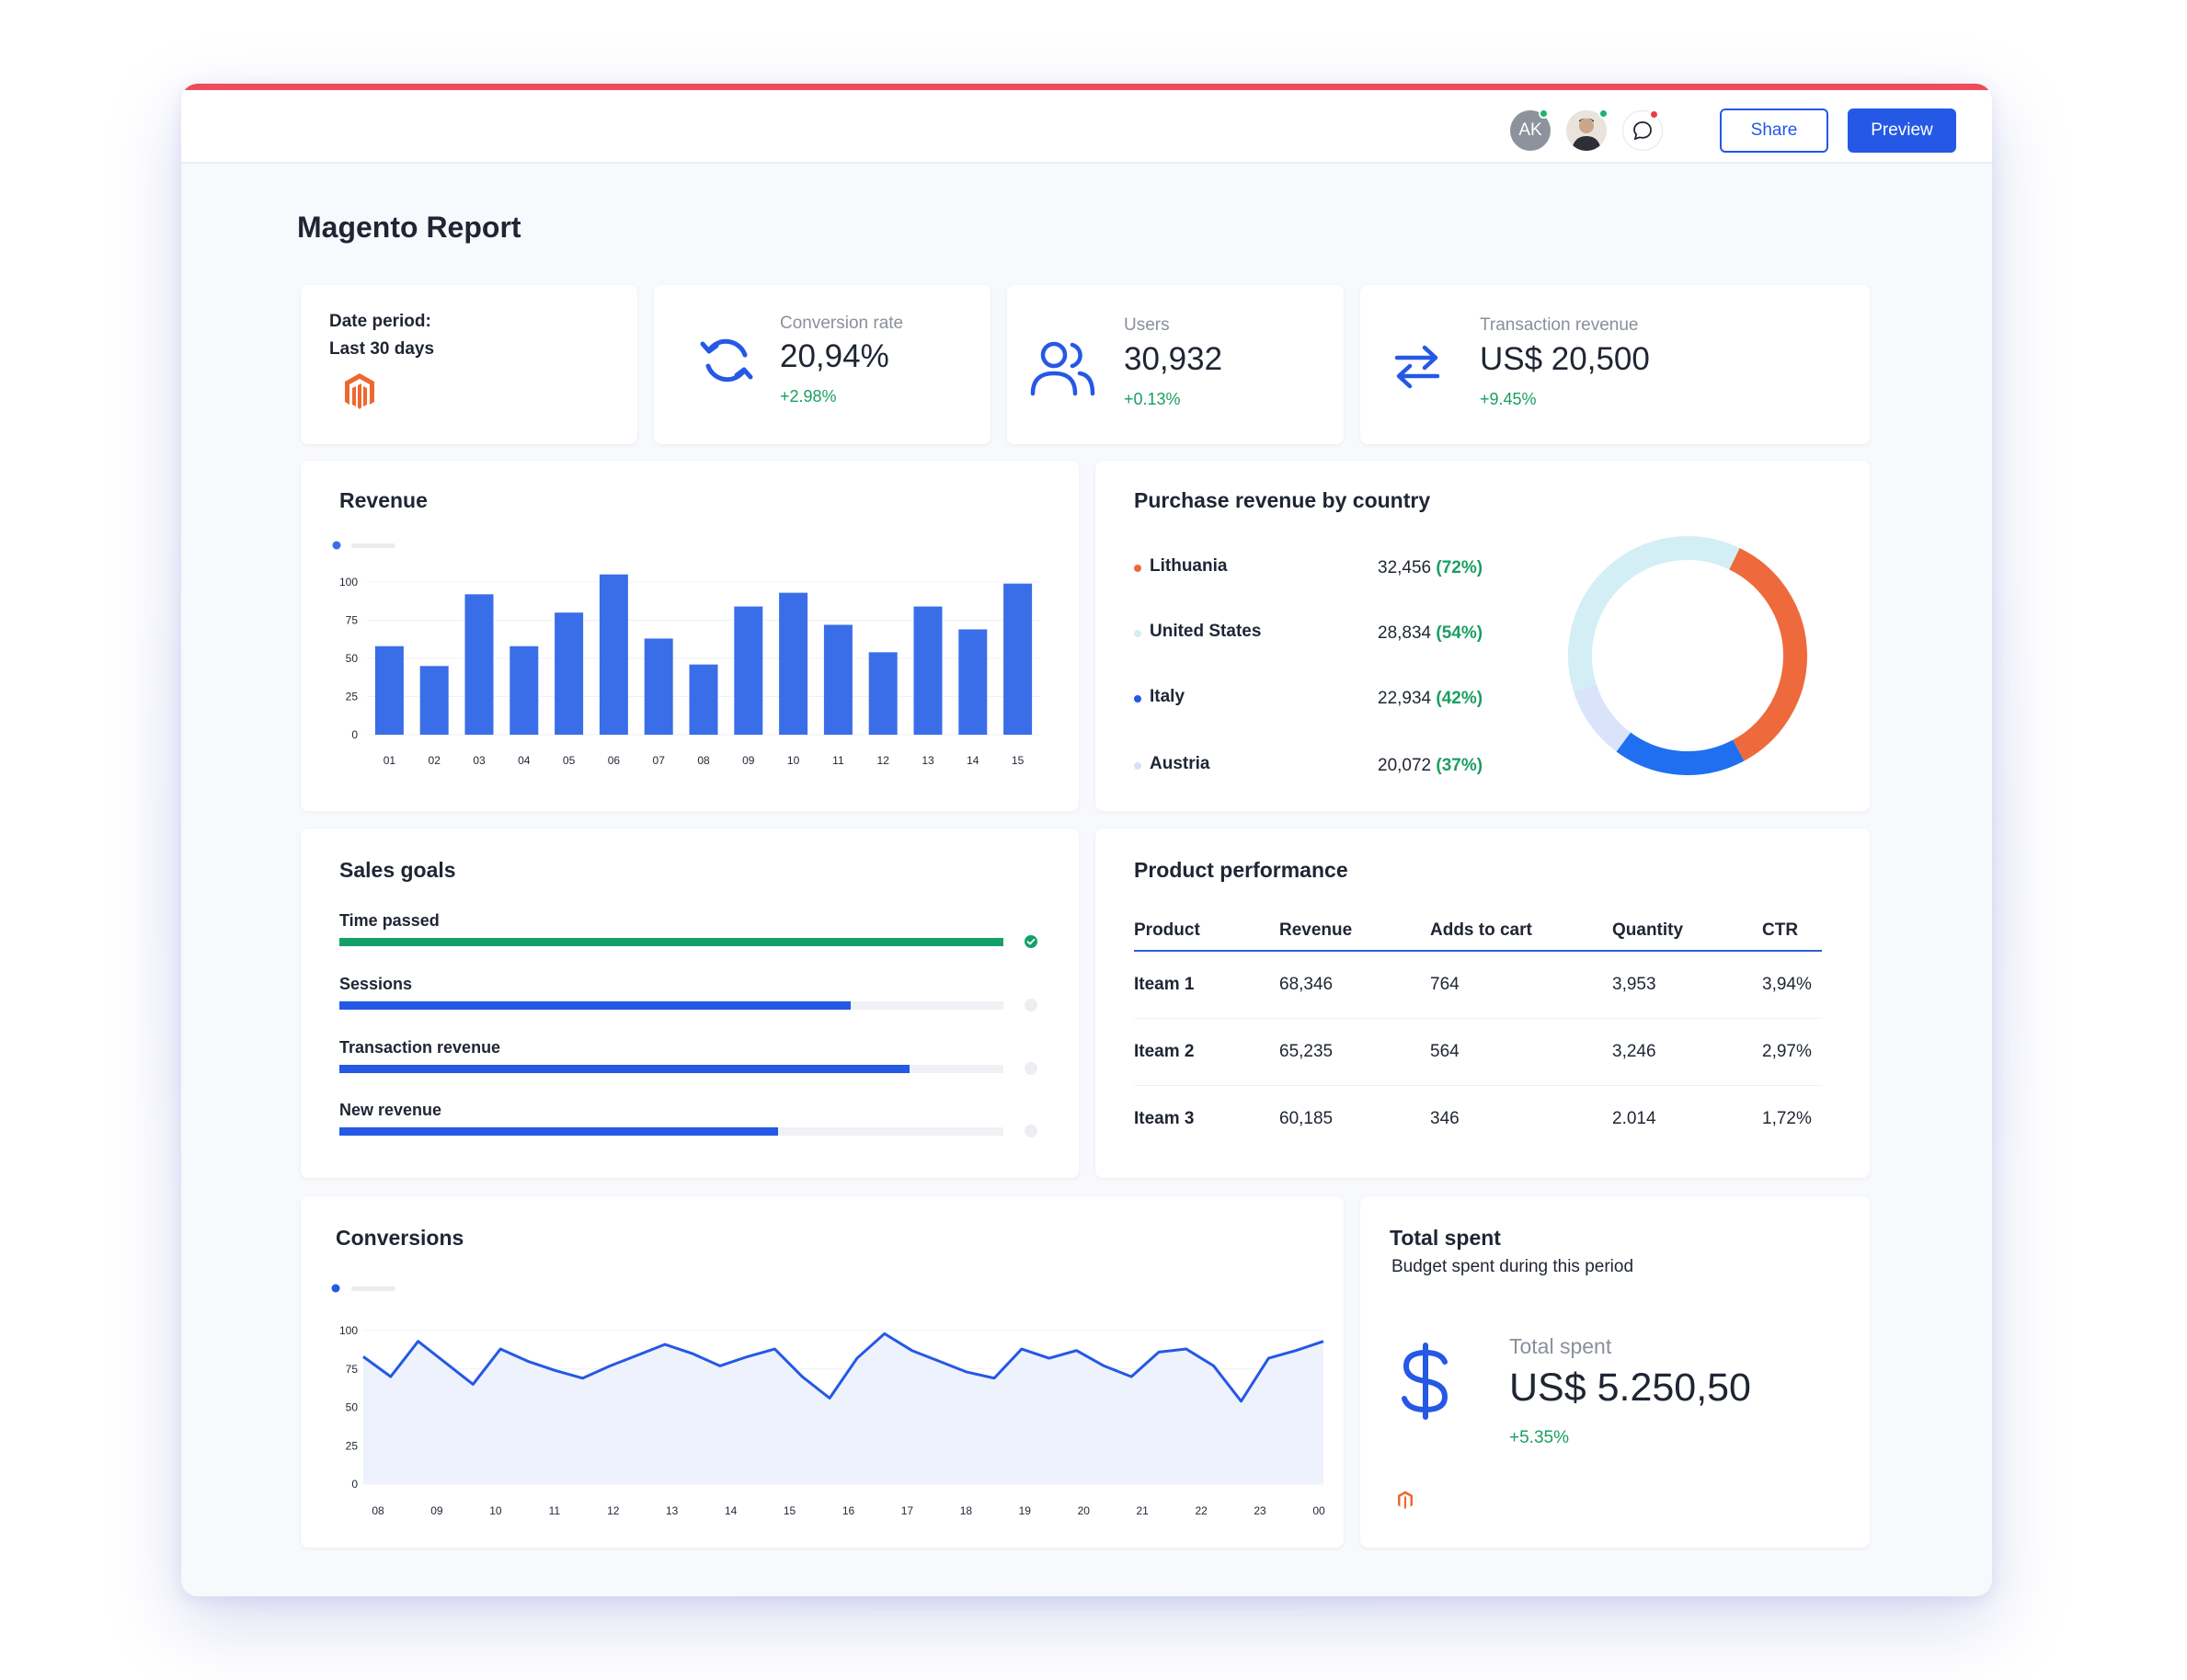  What do you see at coordinates (1405, 1500) in the screenshot?
I see `magento-logo-small-icon` at bounding box center [1405, 1500].